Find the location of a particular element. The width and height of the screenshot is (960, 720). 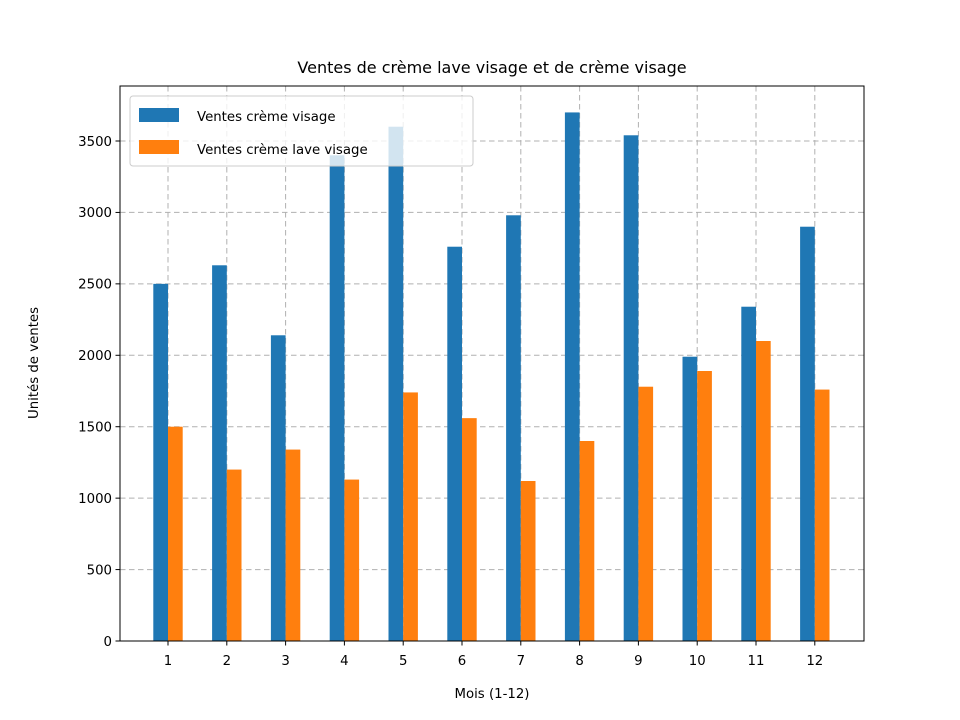

x-tick-label: 2 is located at coordinates (227, 661).